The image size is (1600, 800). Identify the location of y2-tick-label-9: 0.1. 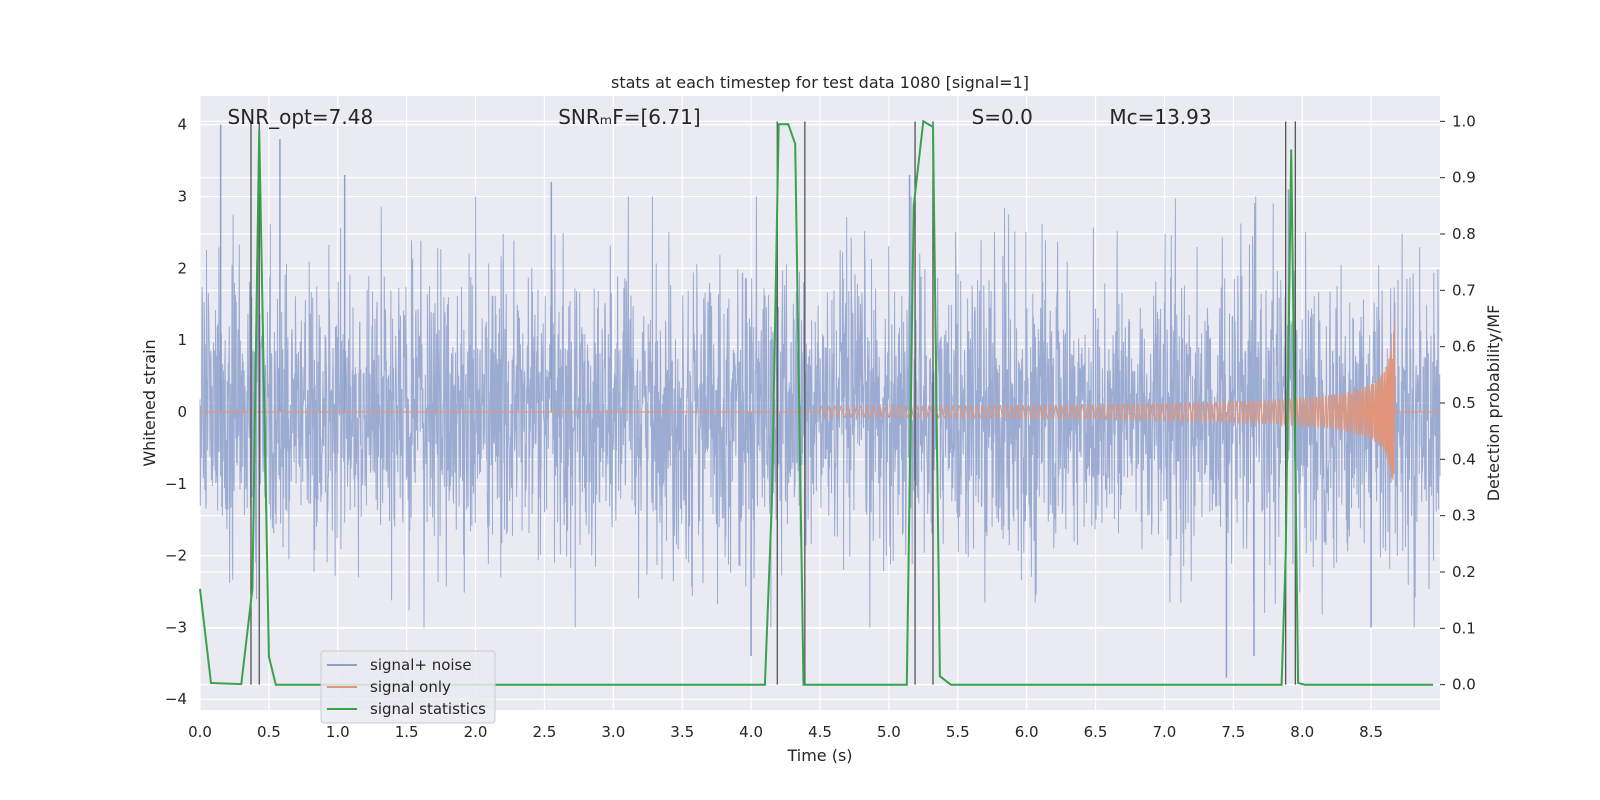
(1464, 628).